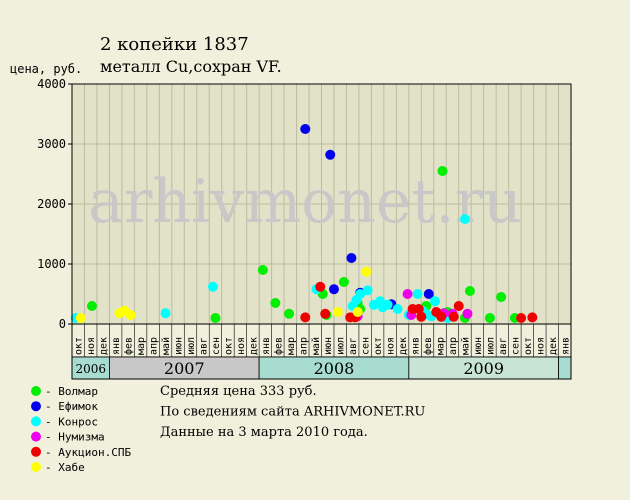 This screenshot has height=500, width=630. Describe the element at coordinates (62, 324) in the screenshot. I see `y-tick-label: 0` at that location.